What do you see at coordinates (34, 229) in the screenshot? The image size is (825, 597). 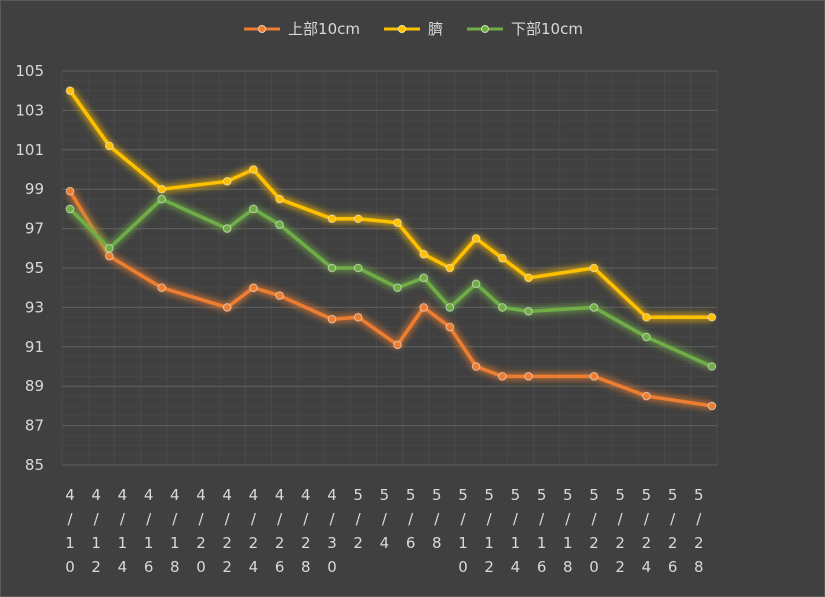 I see `y-tick-label: 97` at bounding box center [34, 229].